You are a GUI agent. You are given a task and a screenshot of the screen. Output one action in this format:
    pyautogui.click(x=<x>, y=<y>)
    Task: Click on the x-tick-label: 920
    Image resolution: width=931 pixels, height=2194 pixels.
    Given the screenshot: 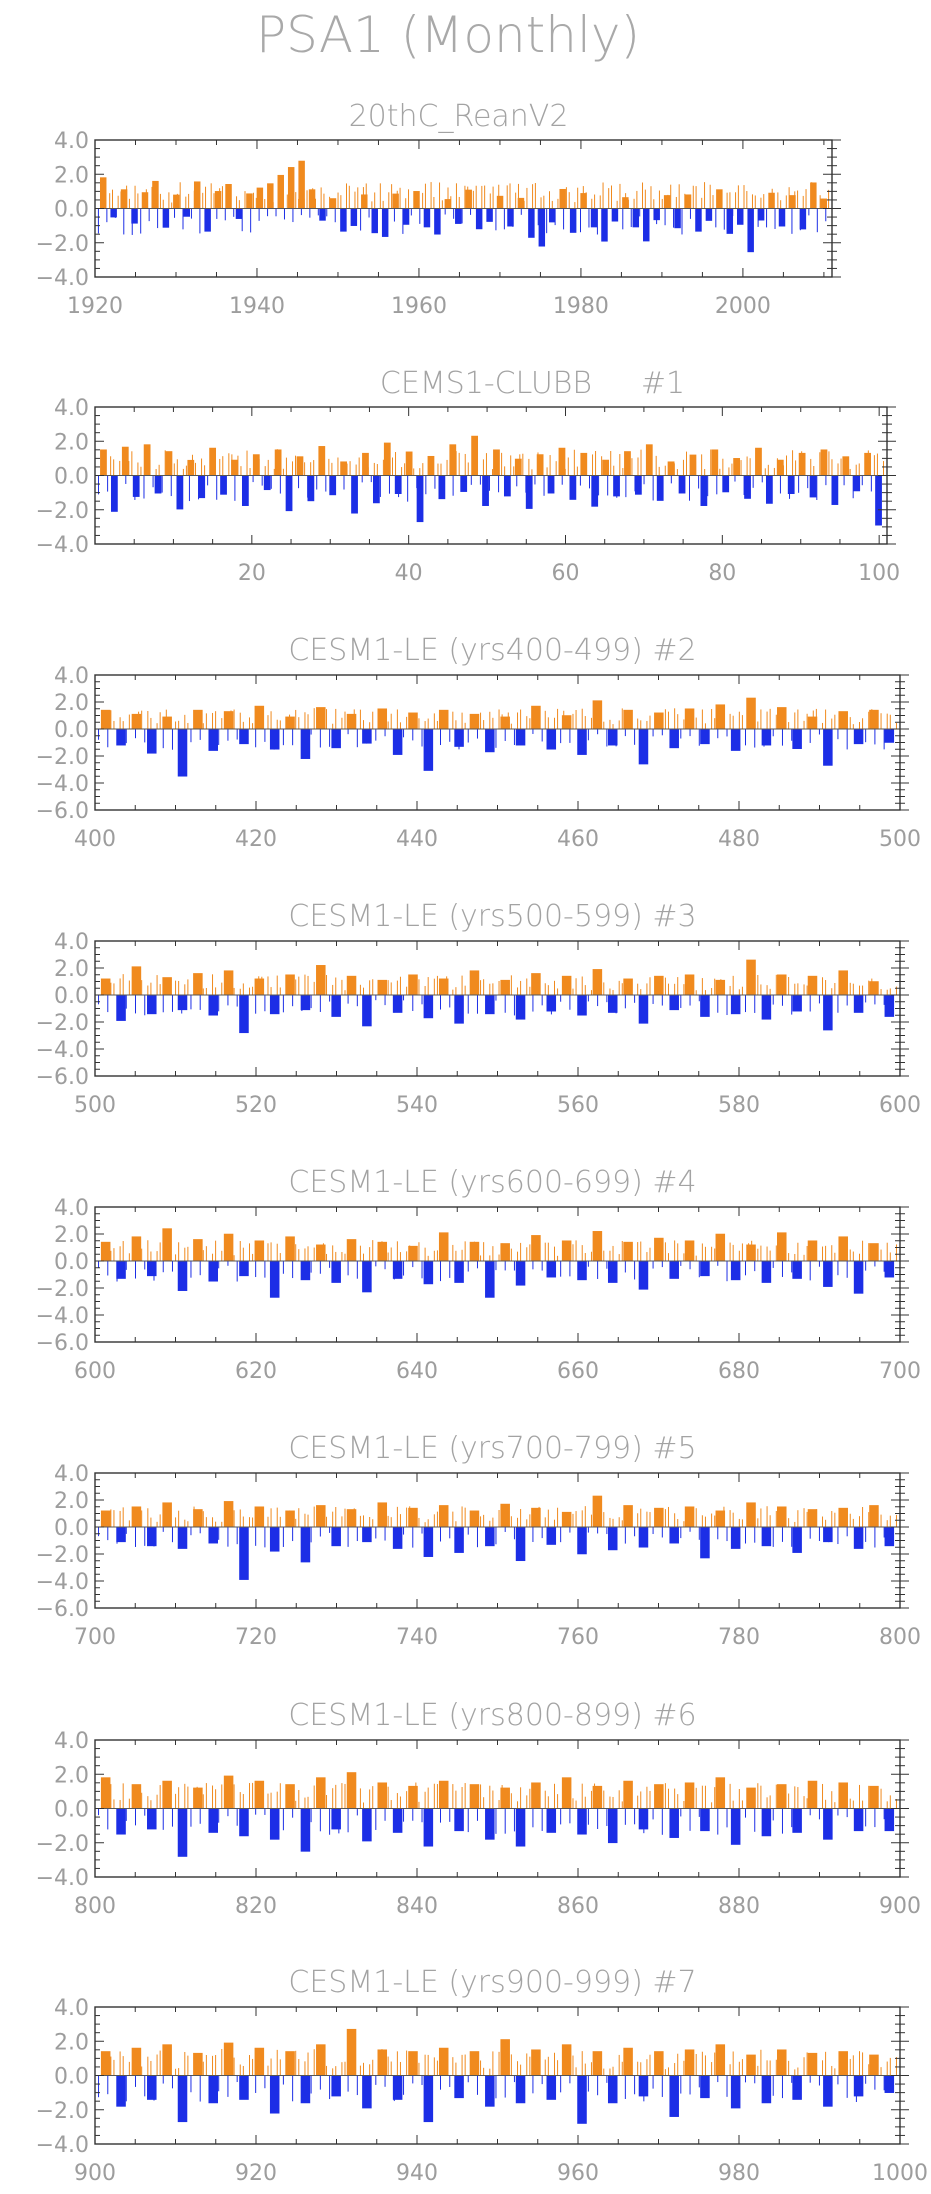 What is the action you would take?
    pyautogui.click(x=256, y=2173)
    